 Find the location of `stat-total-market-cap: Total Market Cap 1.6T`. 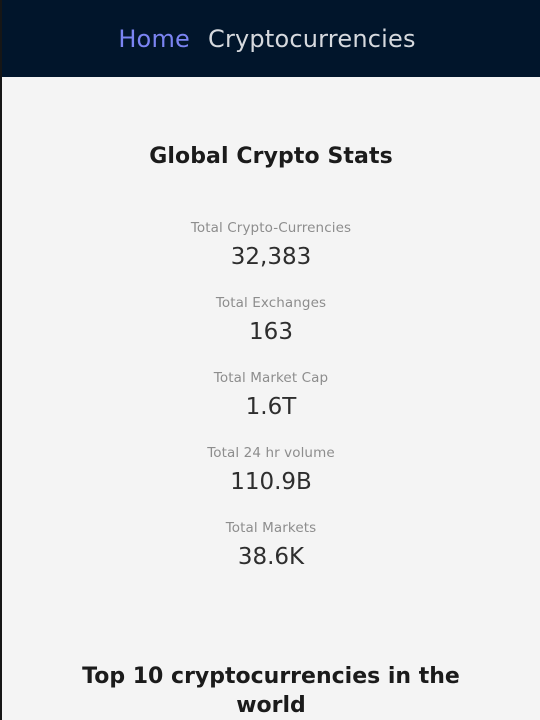

stat-total-market-cap: Total Market Cap 1.6T is located at coordinates (271, 405).